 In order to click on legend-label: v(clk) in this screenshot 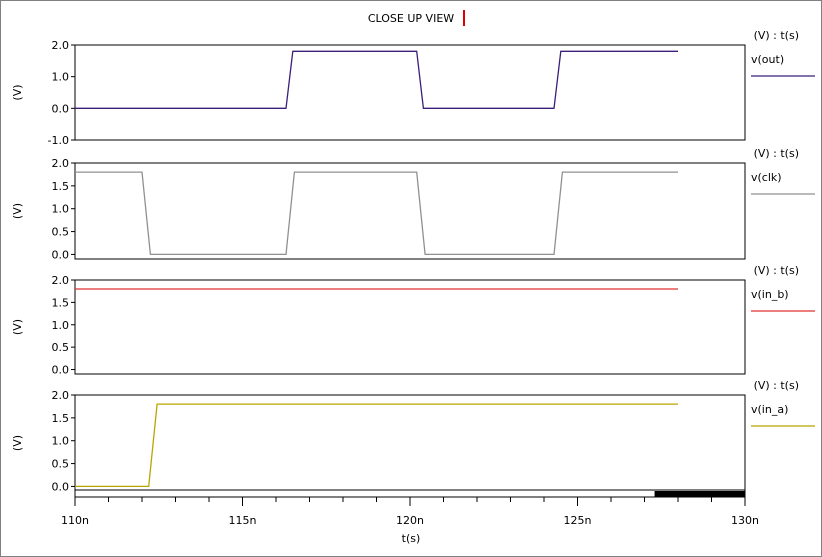, I will do `click(766, 177)`.